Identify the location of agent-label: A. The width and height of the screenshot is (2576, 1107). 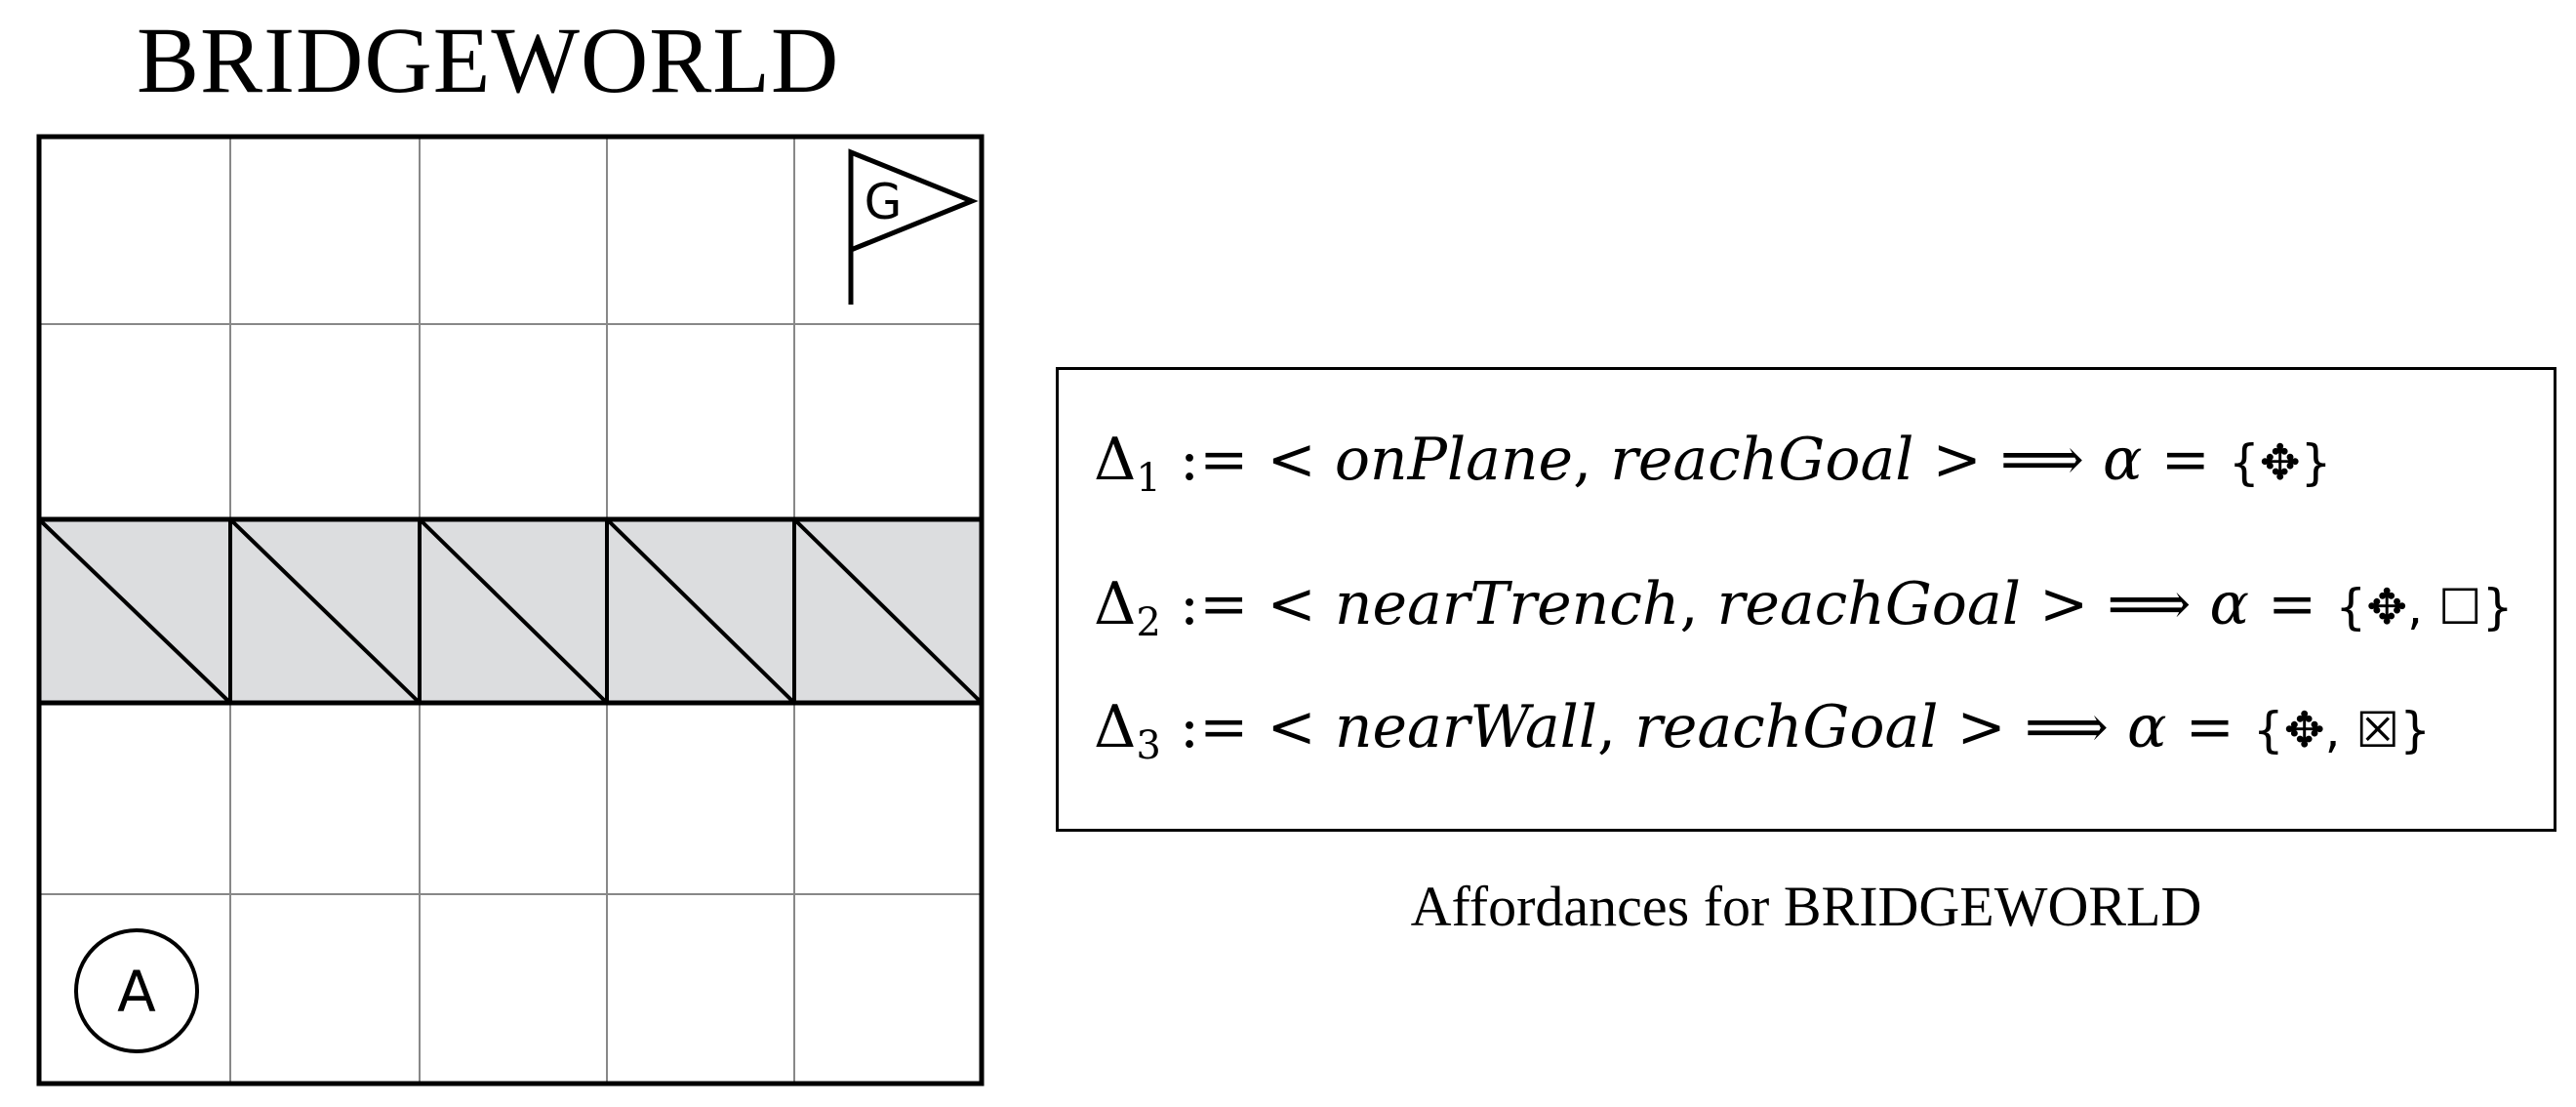
(136, 992).